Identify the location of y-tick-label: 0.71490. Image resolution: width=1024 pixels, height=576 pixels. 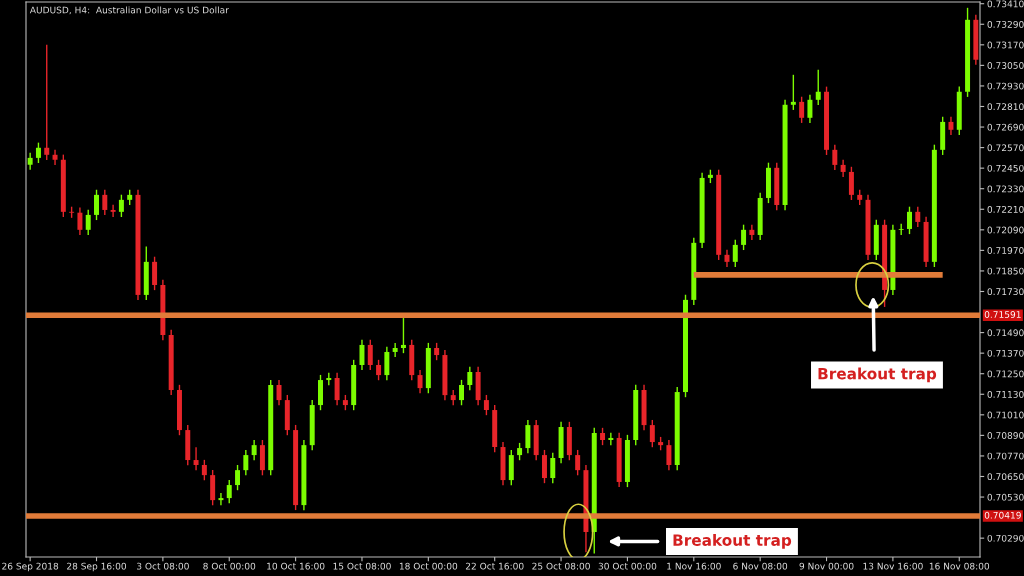
(1005, 333).